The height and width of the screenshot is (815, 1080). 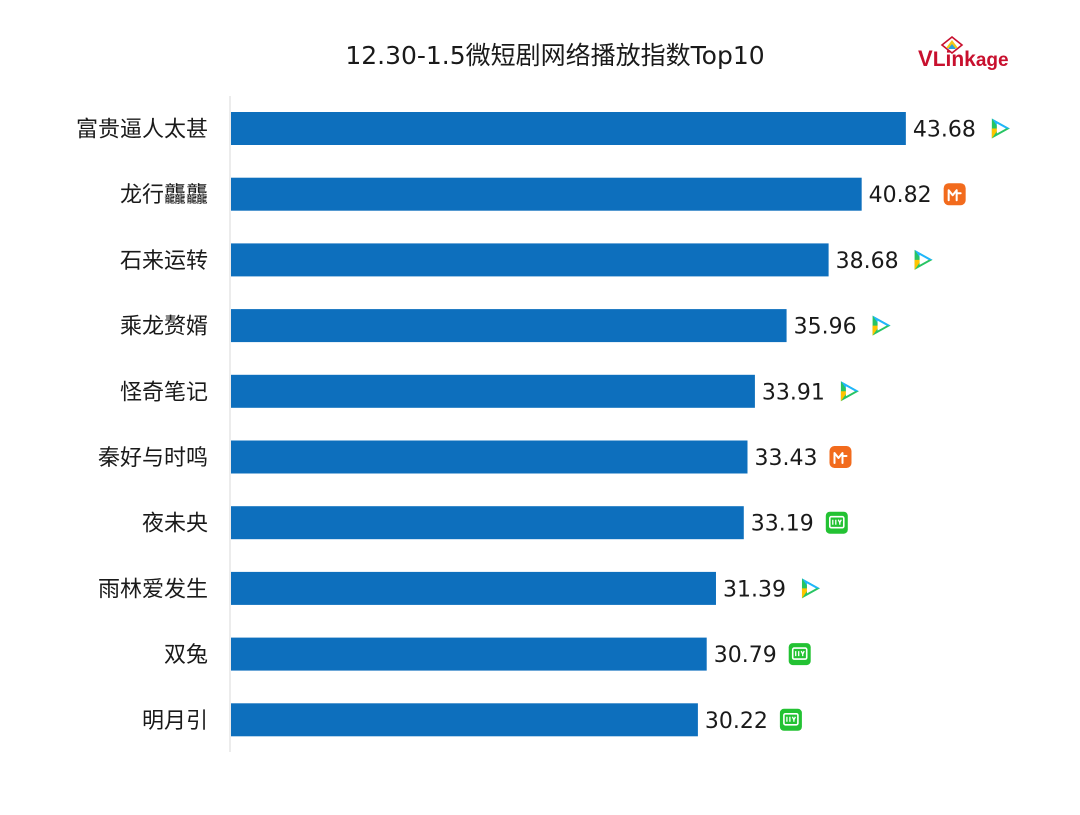 What do you see at coordinates (164, 327) in the screenshot?
I see `category-label: 乘龙赘婿` at bounding box center [164, 327].